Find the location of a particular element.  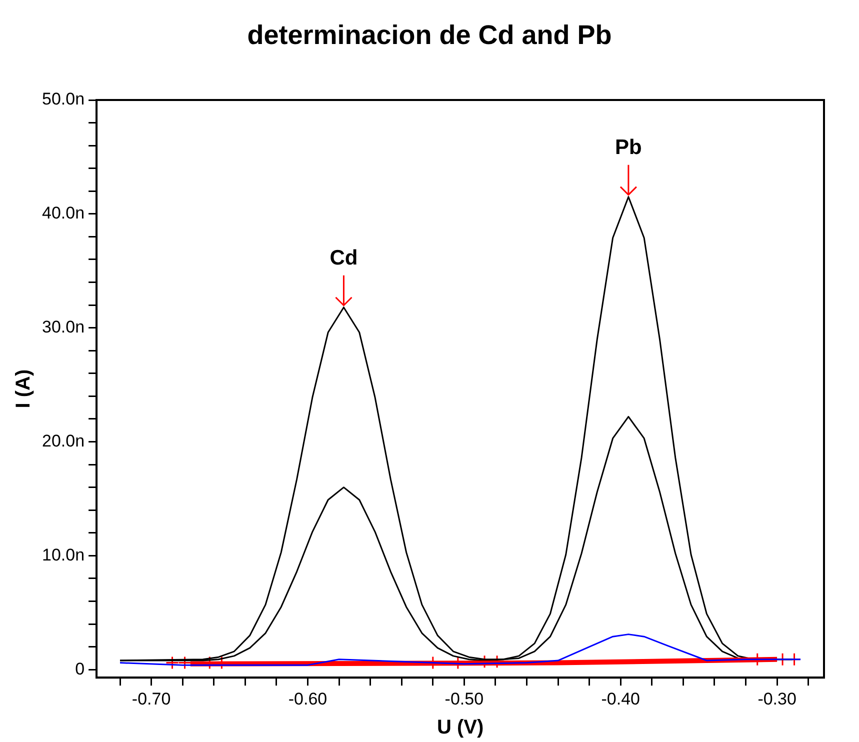

y-tick-label: 20.0n is located at coordinates (63, 440).